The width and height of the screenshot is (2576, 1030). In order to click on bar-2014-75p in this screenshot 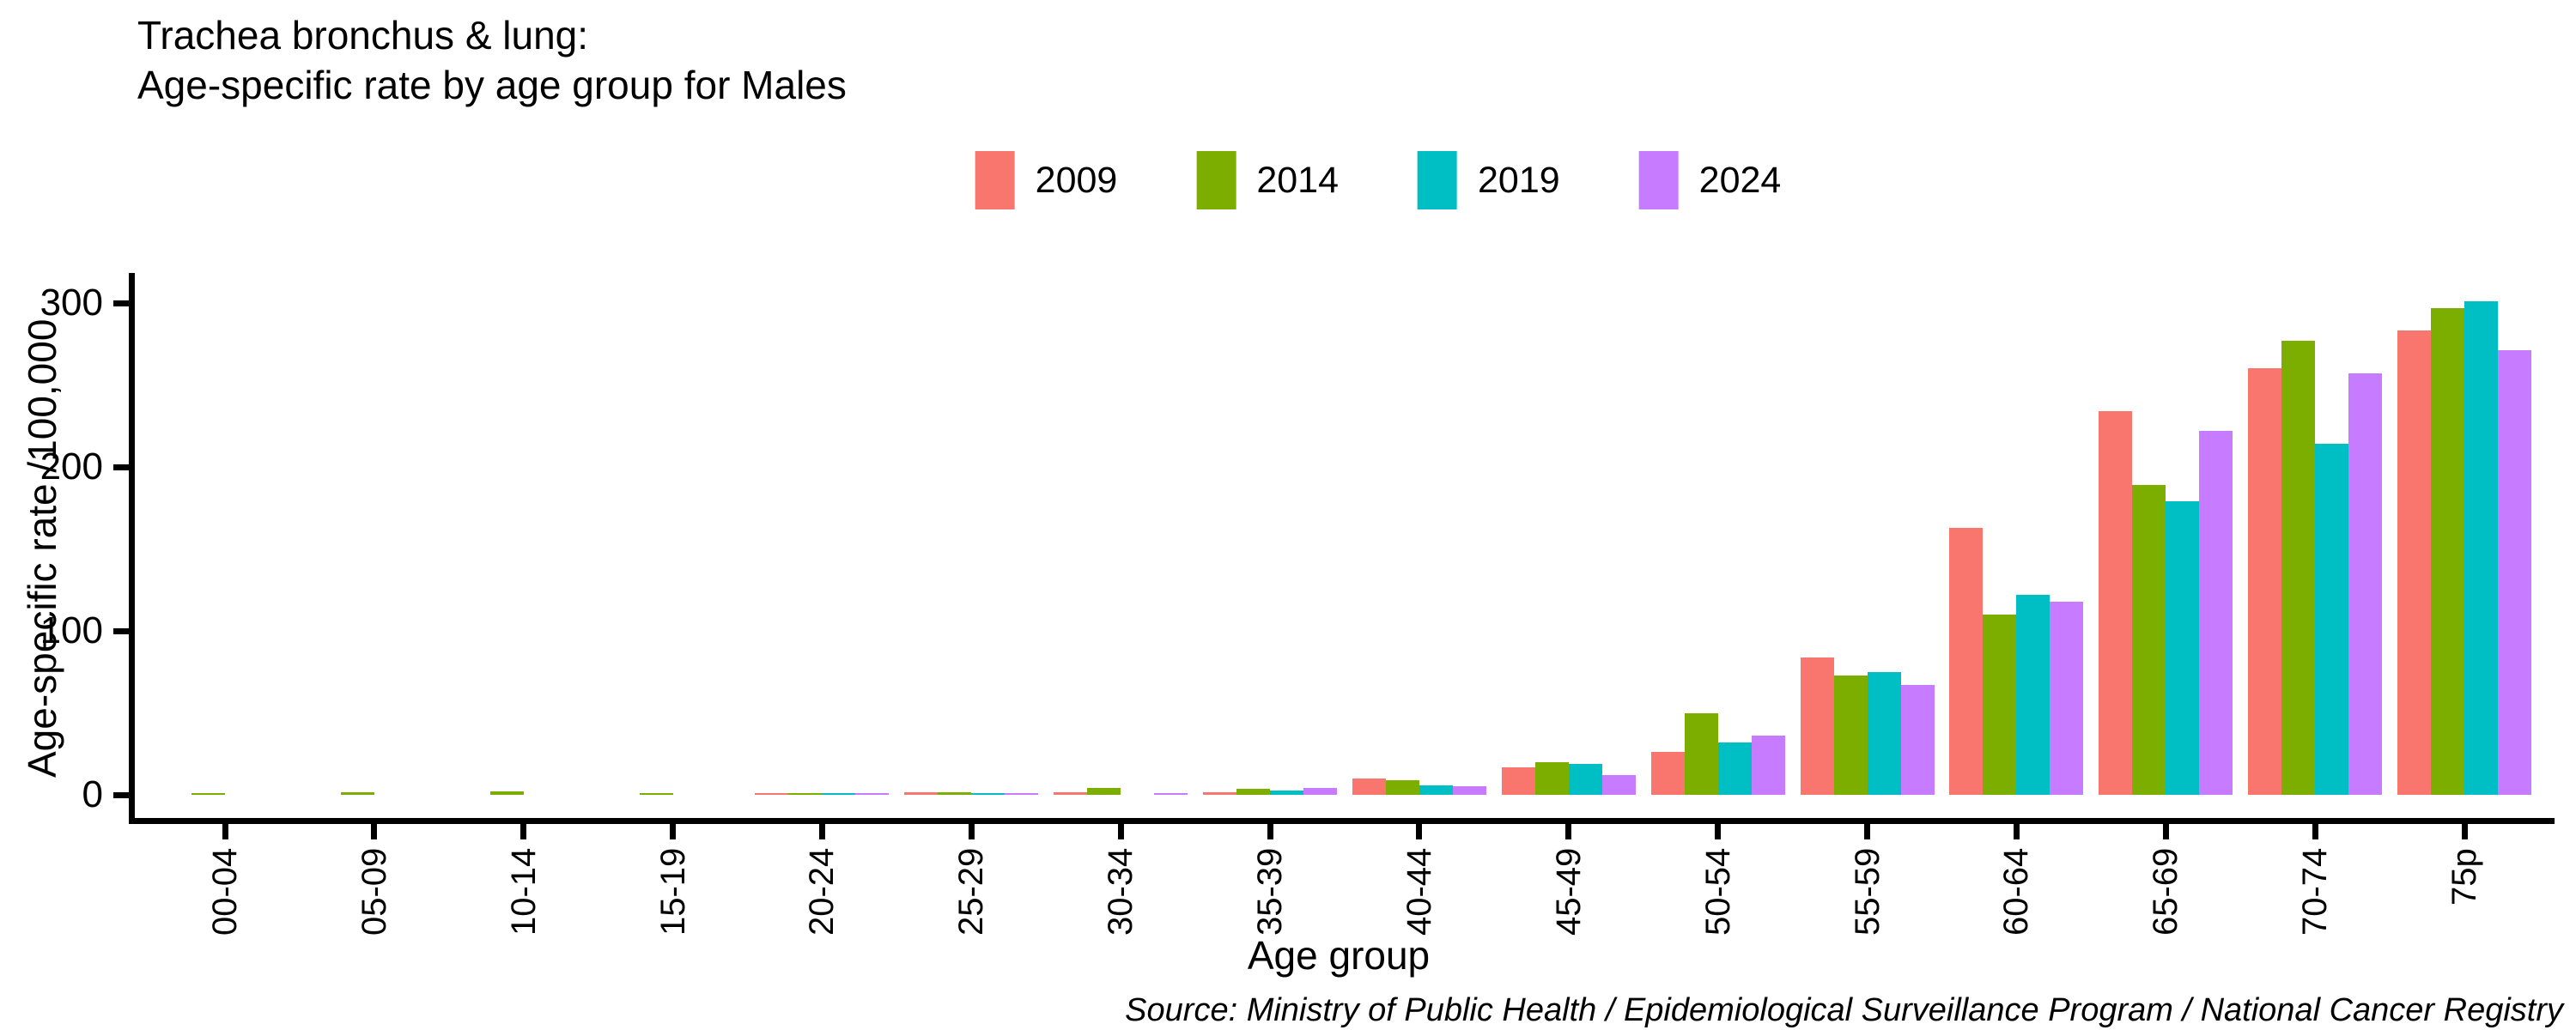, I will do `click(2448, 551)`.